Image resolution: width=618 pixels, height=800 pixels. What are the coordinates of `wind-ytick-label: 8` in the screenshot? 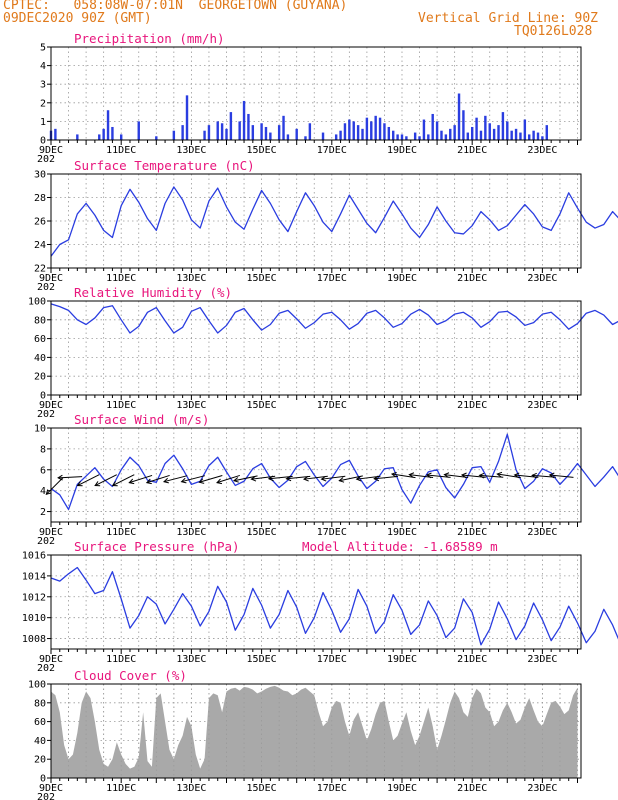 It's located at (43, 449).